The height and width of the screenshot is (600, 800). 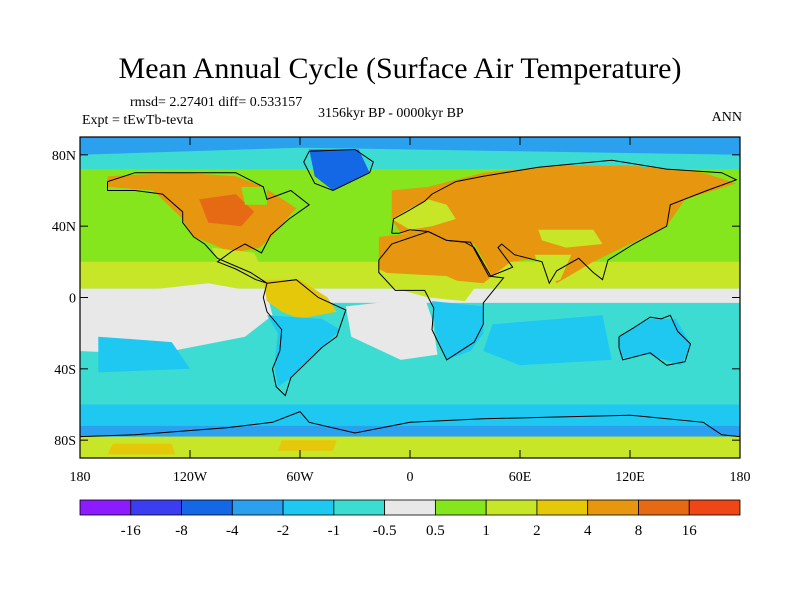 What do you see at coordinates (138, 120) in the screenshot?
I see `experiment-label: Expt = tEwTb-tevta` at bounding box center [138, 120].